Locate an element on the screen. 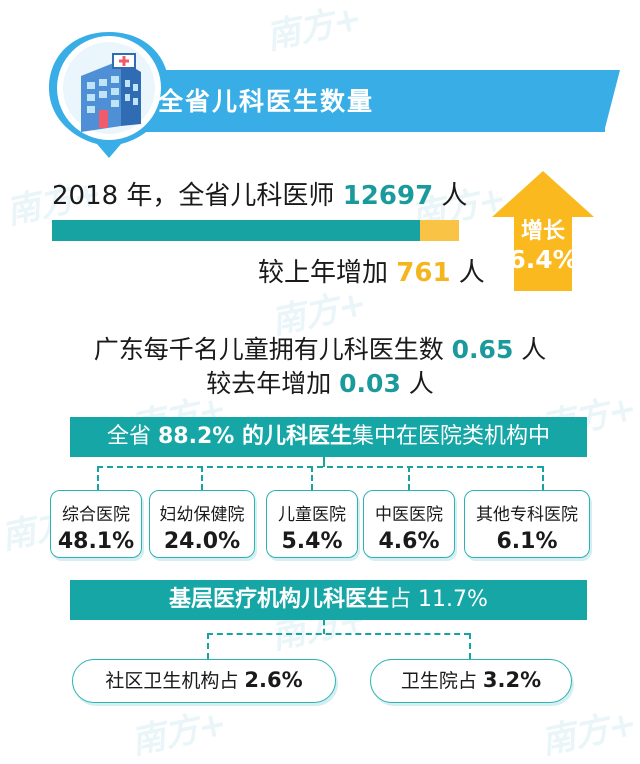 The height and width of the screenshot is (764, 640). title-banner is located at coordinates (347, 101).